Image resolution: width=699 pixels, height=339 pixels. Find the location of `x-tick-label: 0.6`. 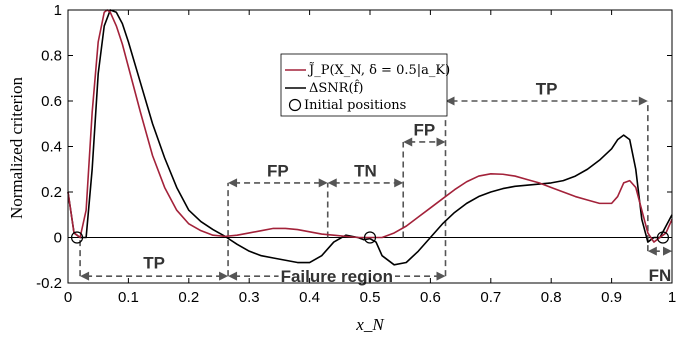

x-tick-label: 0.6 is located at coordinates (430, 297).